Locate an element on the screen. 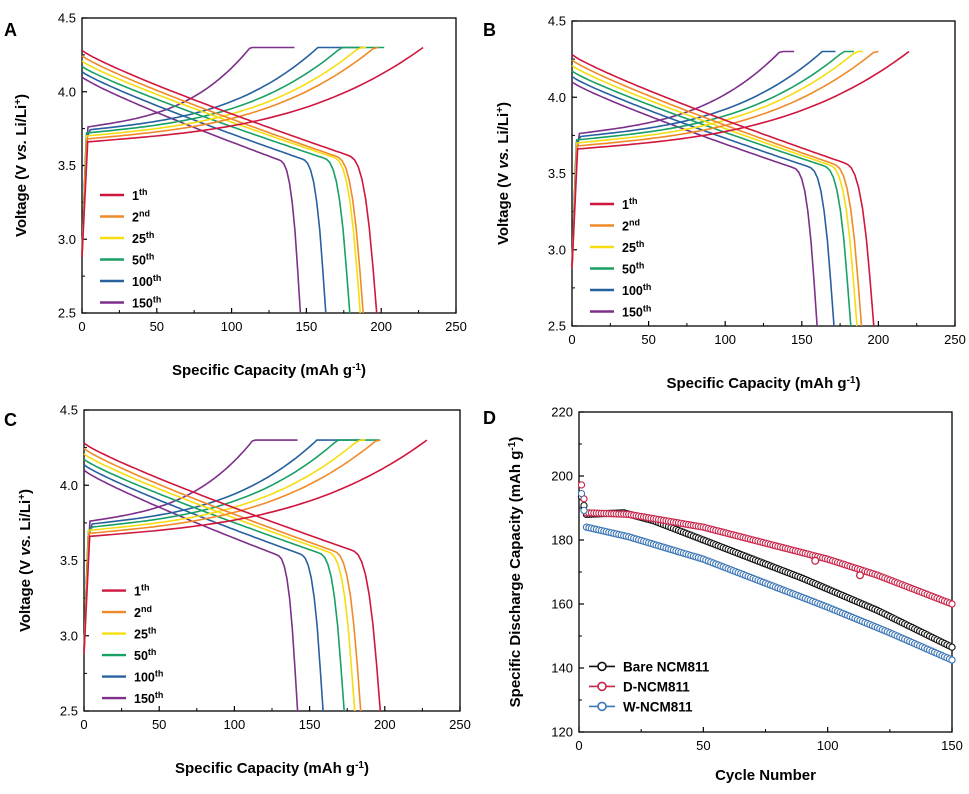 Image resolution: width=969 pixels, height=794 pixels. panel-a-discharge-curve-100th is located at coordinates (204, 192).